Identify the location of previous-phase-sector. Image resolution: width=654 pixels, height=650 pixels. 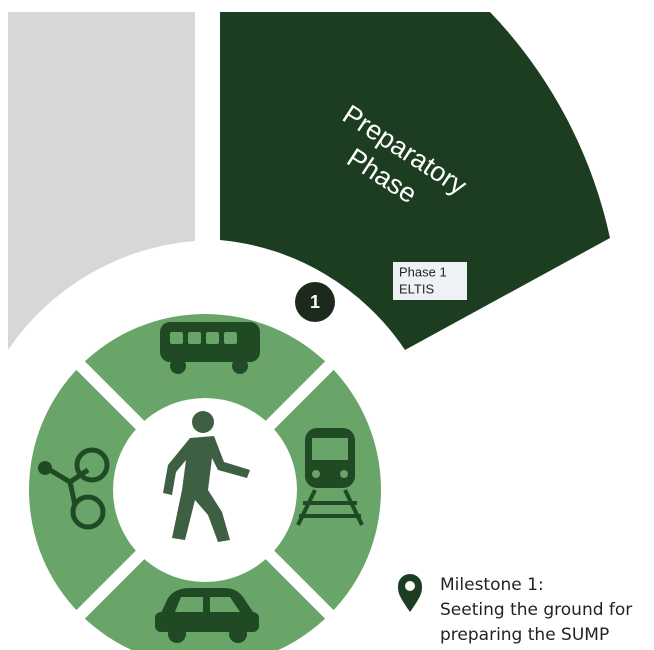
(101, 181).